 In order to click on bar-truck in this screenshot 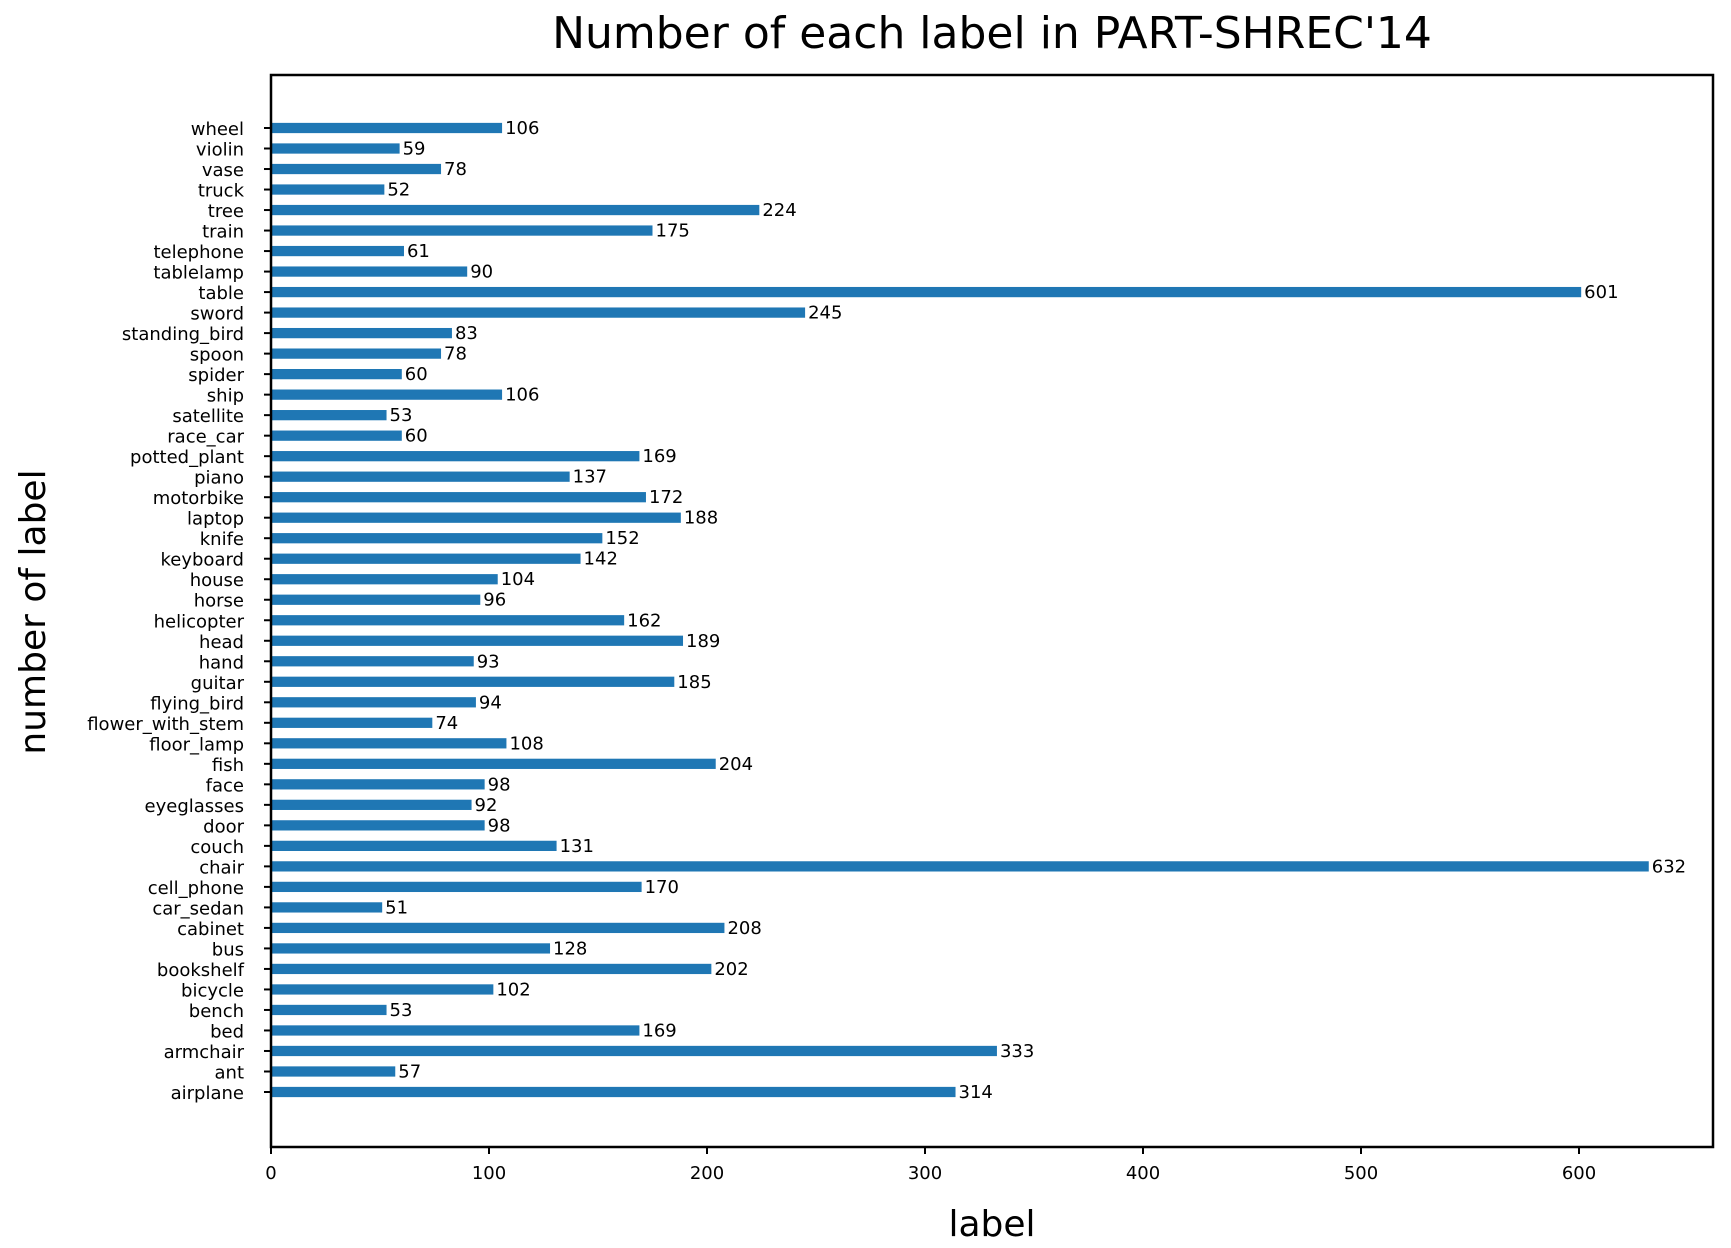, I will do `click(328, 189)`.